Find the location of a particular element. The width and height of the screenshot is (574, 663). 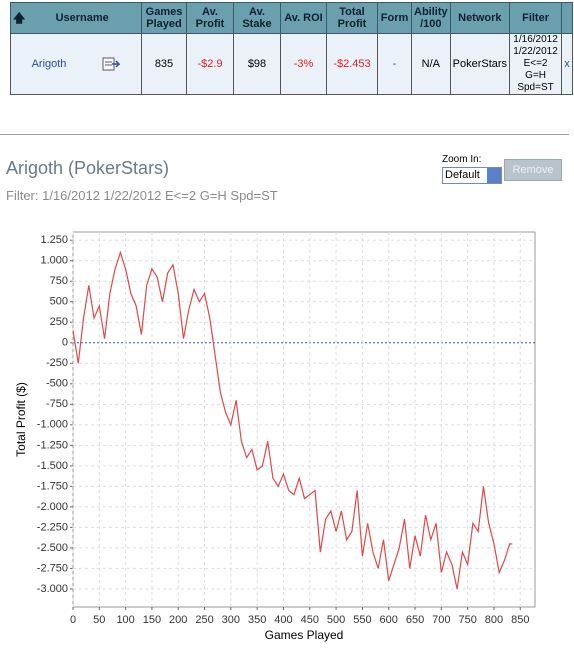

x-tick-label: 200 is located at coordinates (178, 620).